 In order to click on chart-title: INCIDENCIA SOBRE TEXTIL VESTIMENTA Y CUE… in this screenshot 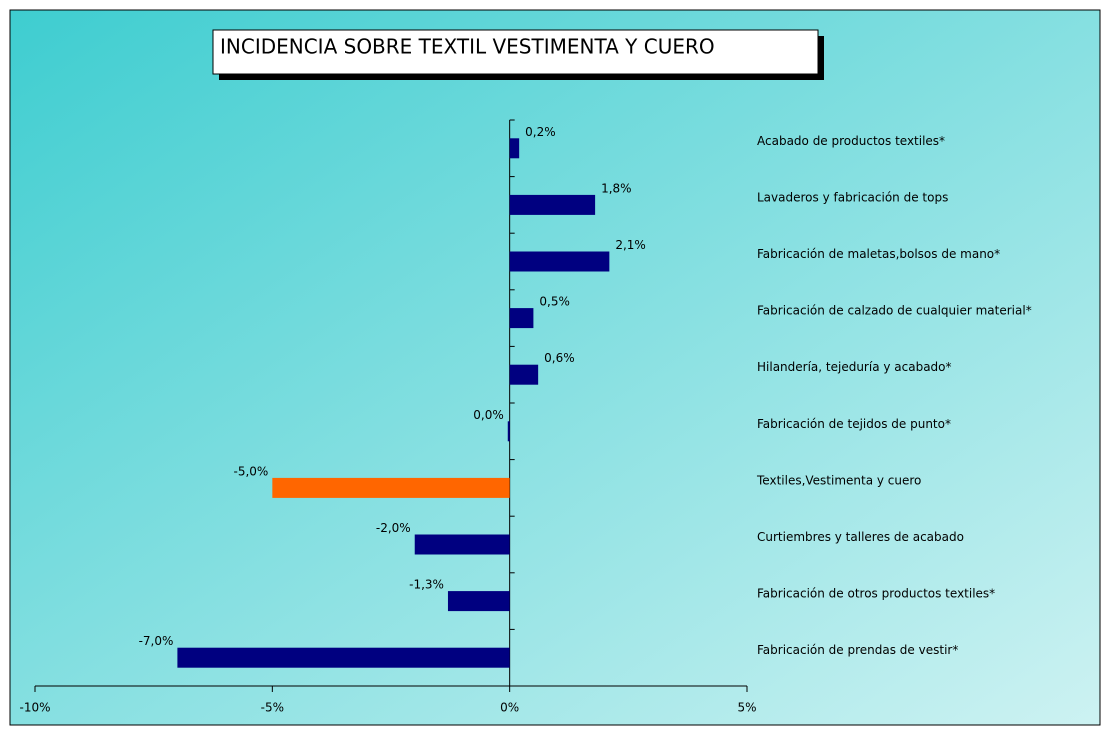, I will do `click(467, 47)`.